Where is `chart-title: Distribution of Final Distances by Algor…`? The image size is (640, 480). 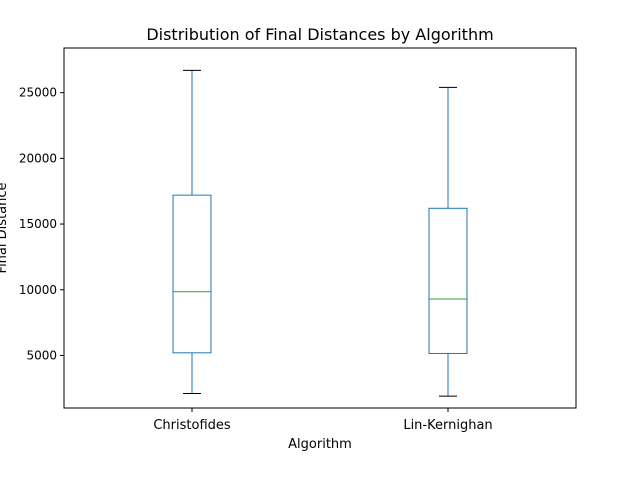
chart-title: Distribution of Final Distances by Algor… is located at coordinates (319, 34).